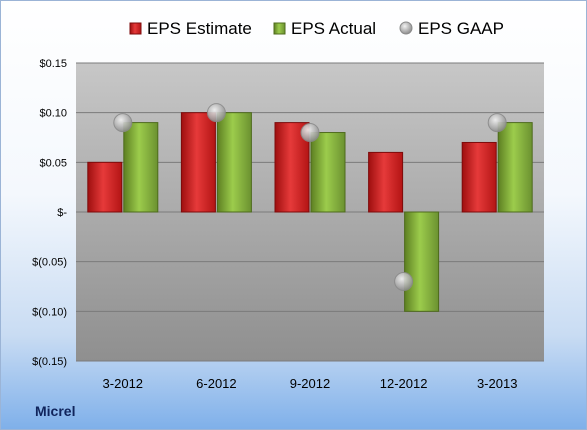 The height and width of the screenshot is (430, 587). Describe the element at coordinates (216, 383) in the screenshot. I see `x-tick-label: 6-2012` at that location.